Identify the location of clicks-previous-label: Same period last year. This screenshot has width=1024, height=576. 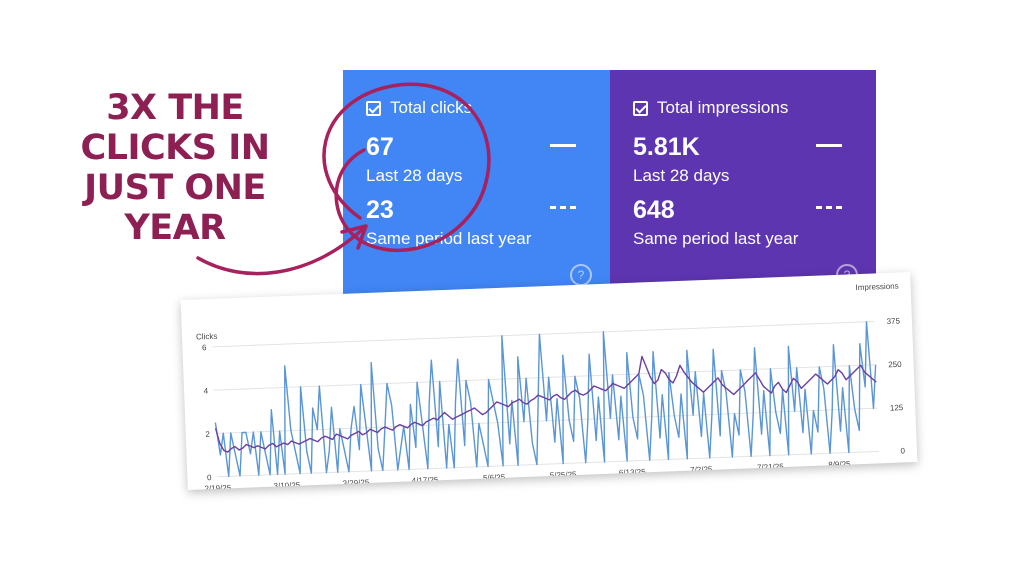
(449, 238).